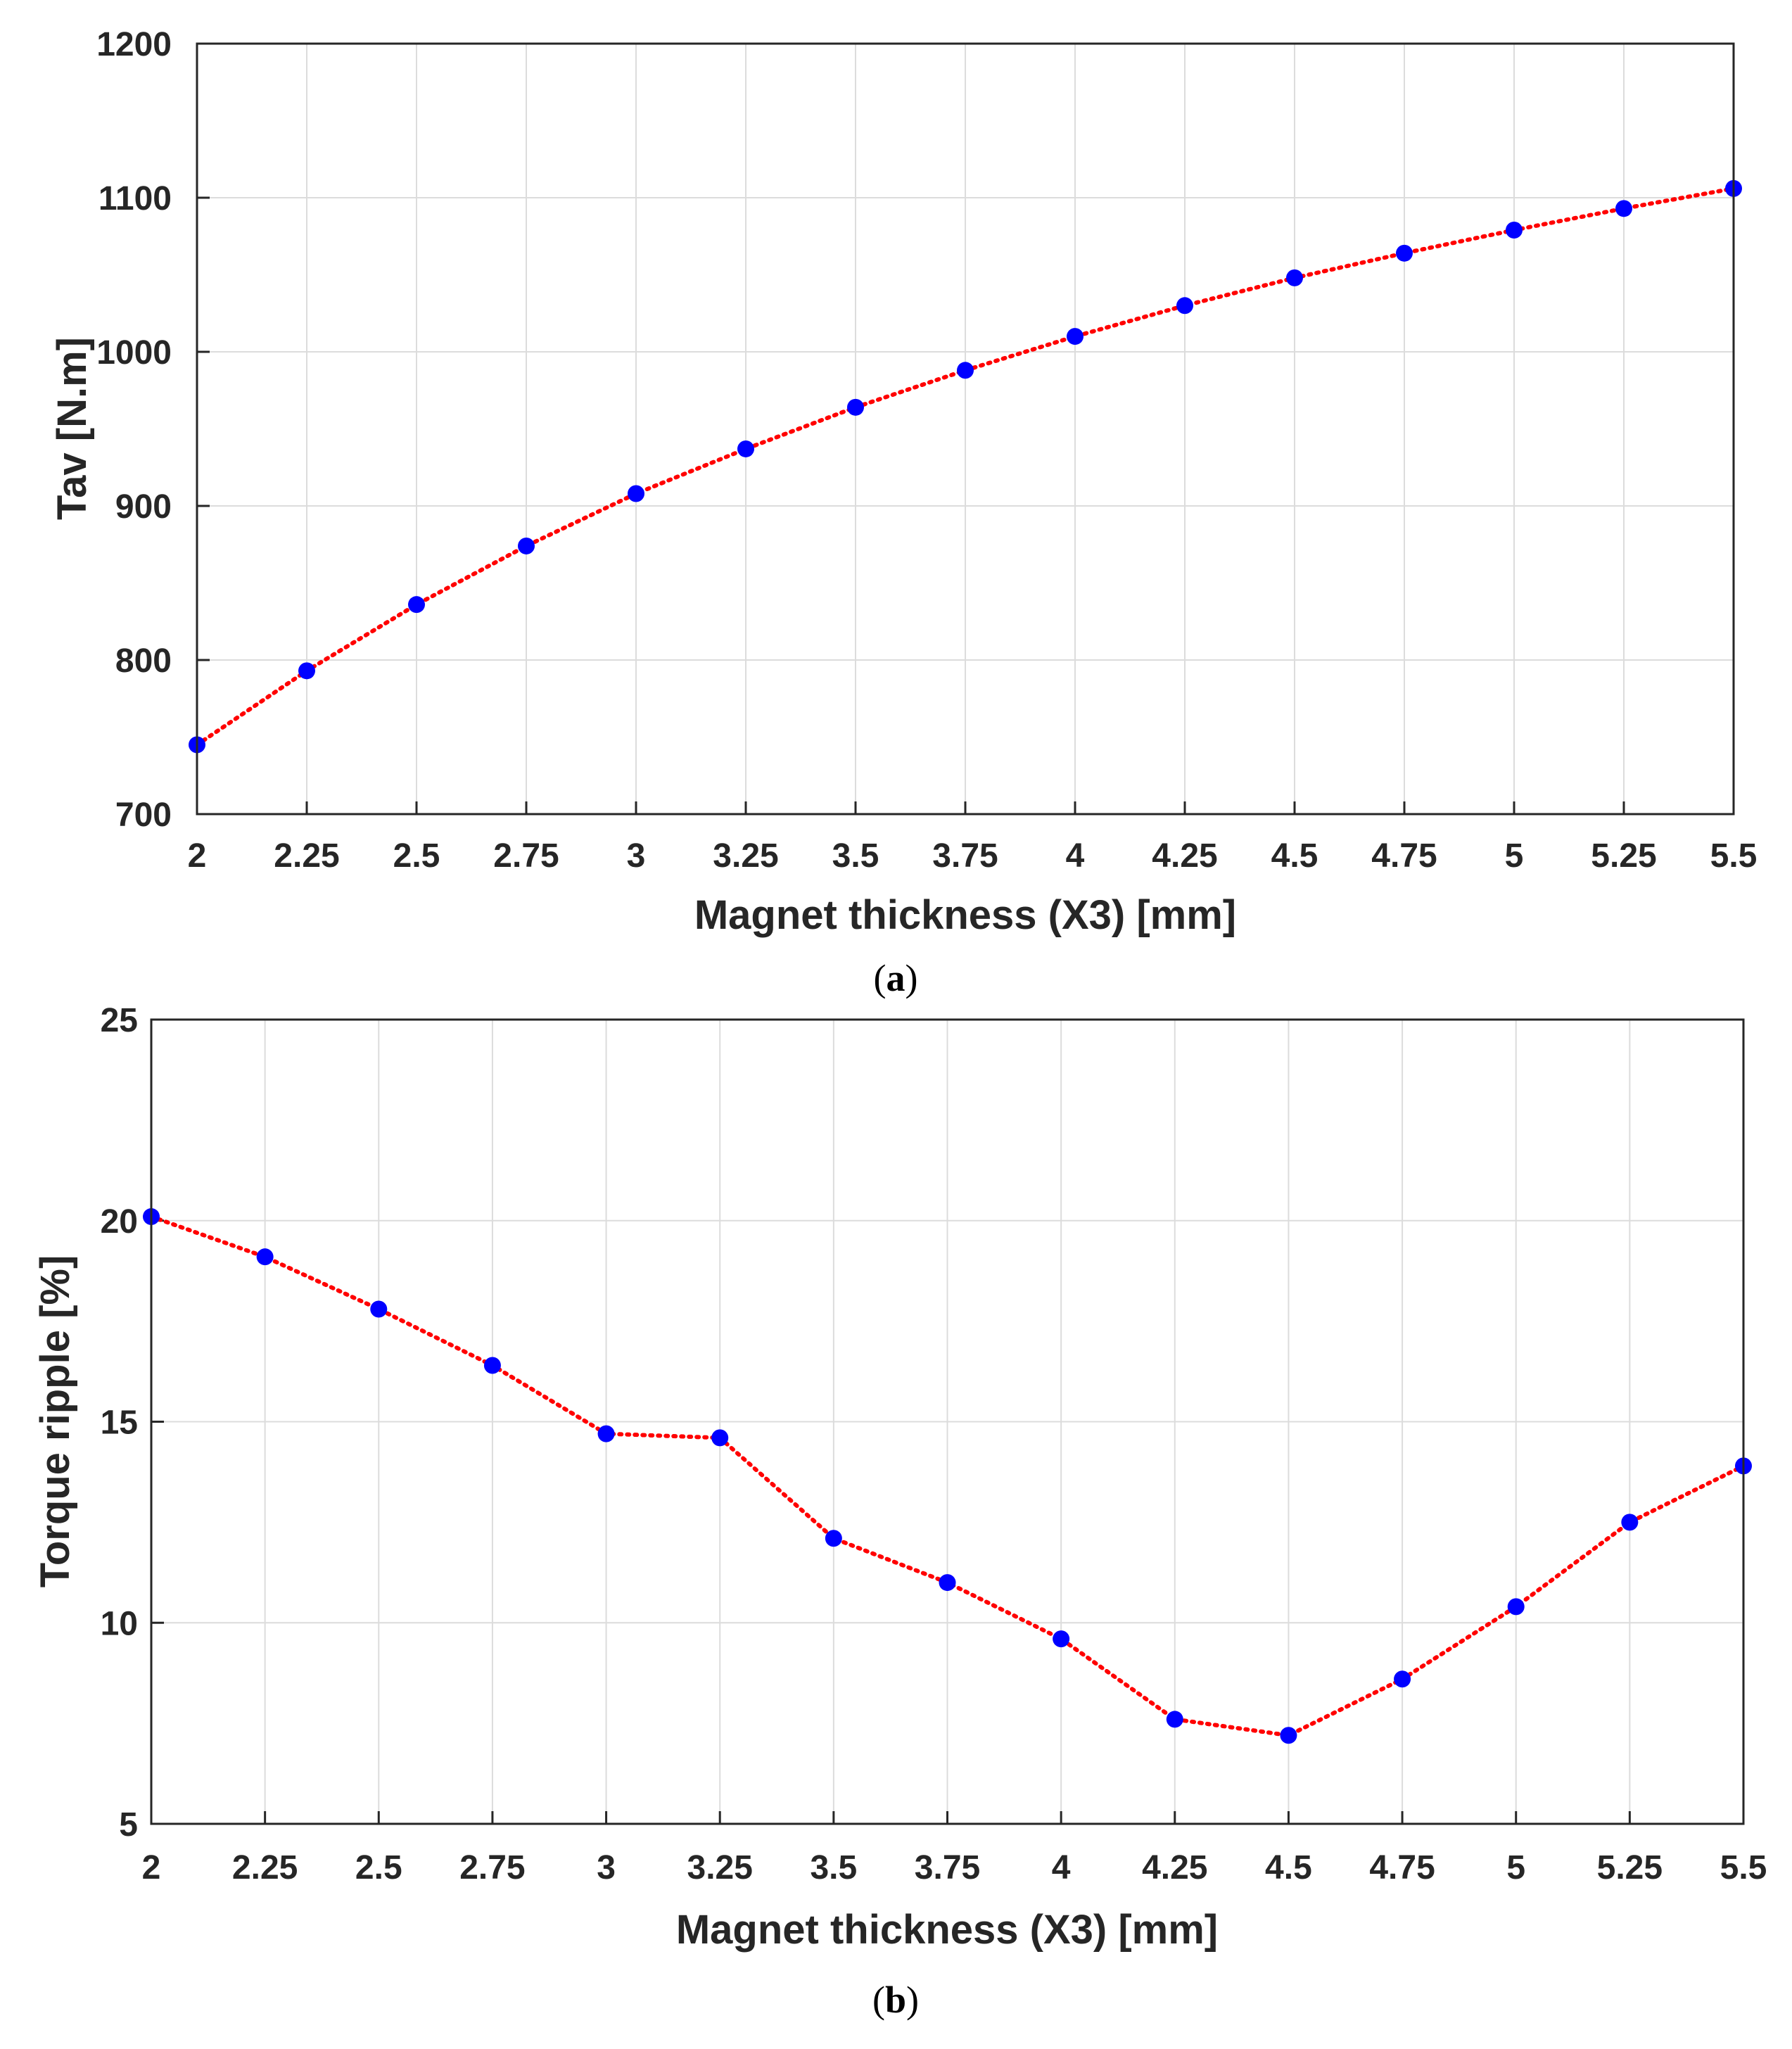  What do you see at coordinates (134, 45) in the screenshot?
I see `y-tick-label: 1200` at bounding box center [134, 45].